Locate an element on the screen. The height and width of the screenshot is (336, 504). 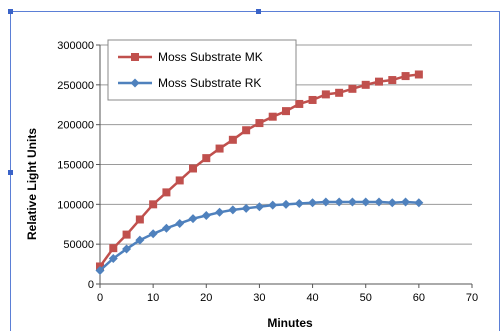
y-tick-label: 0 is located at coordinates (91, 285).